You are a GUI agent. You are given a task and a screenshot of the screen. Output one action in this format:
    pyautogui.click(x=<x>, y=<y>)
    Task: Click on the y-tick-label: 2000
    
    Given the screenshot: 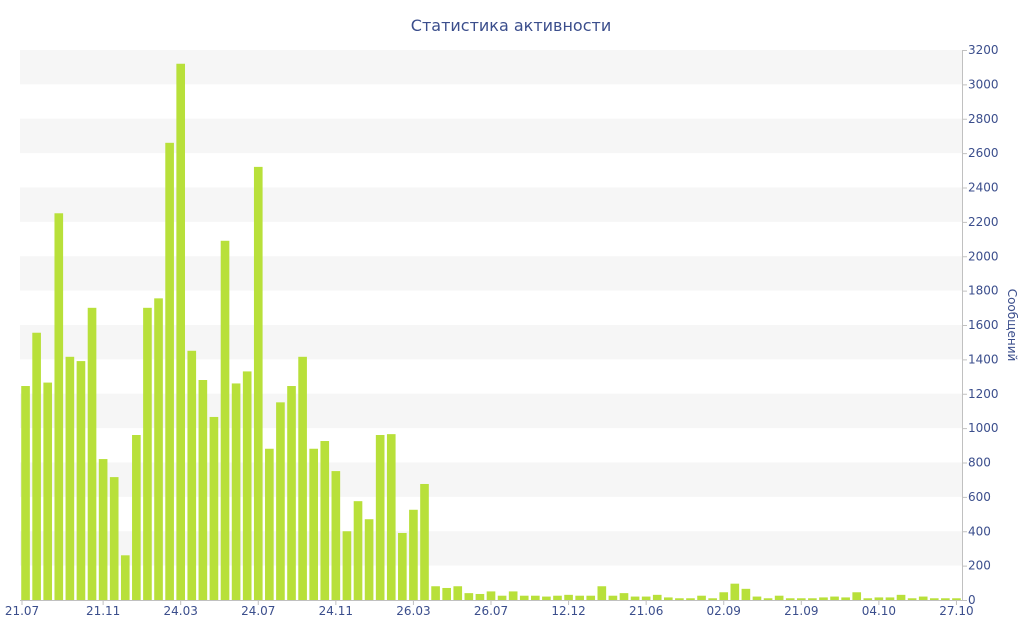 What is the action you would take?
    pyautogui.click(x=983, y=256)
    